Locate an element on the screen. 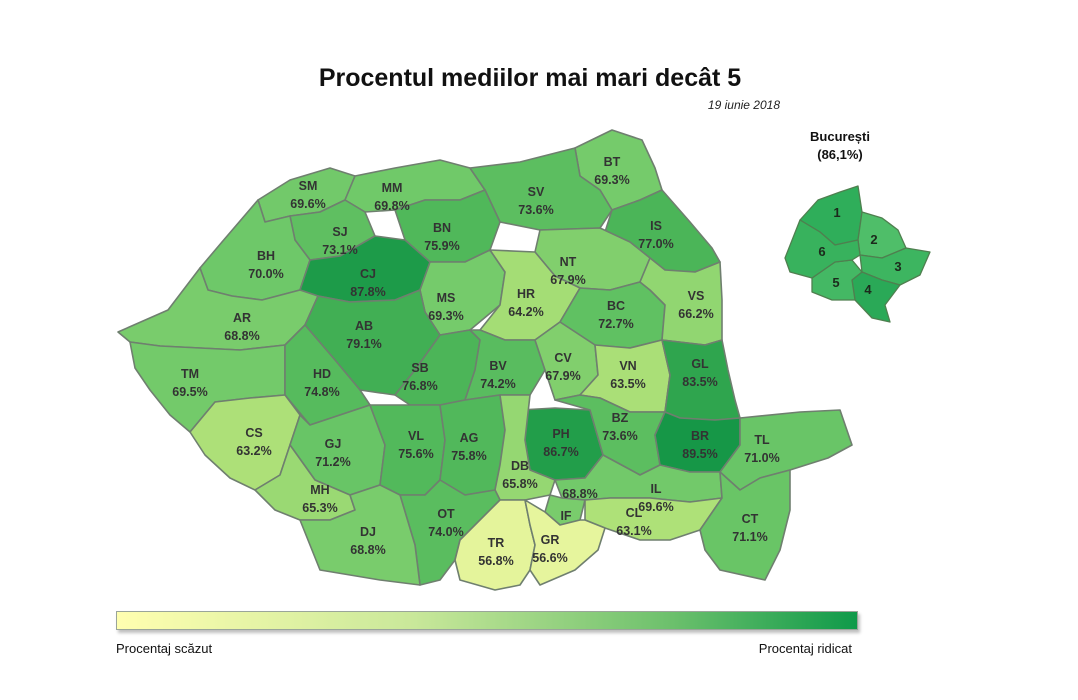 This screenshot has width=1078, height=700. county-code-cs: CS is located at coordinates (253, 433).